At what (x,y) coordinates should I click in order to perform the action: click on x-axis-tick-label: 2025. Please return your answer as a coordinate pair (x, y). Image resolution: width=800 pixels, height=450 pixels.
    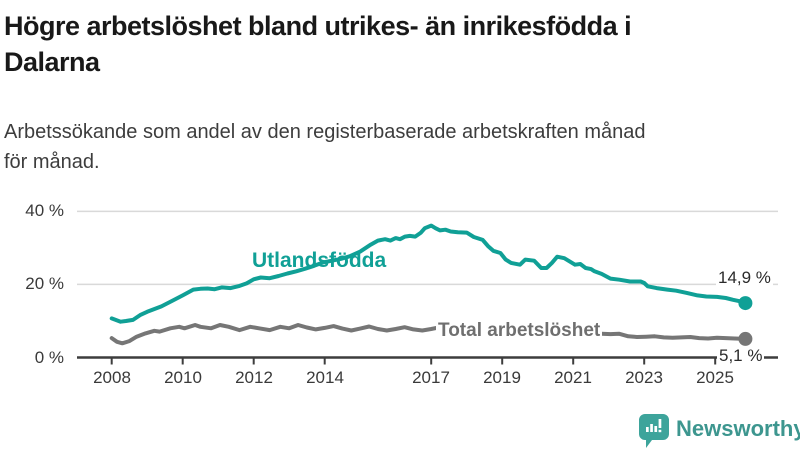
    Looking at the image, I should click on (715, 377).